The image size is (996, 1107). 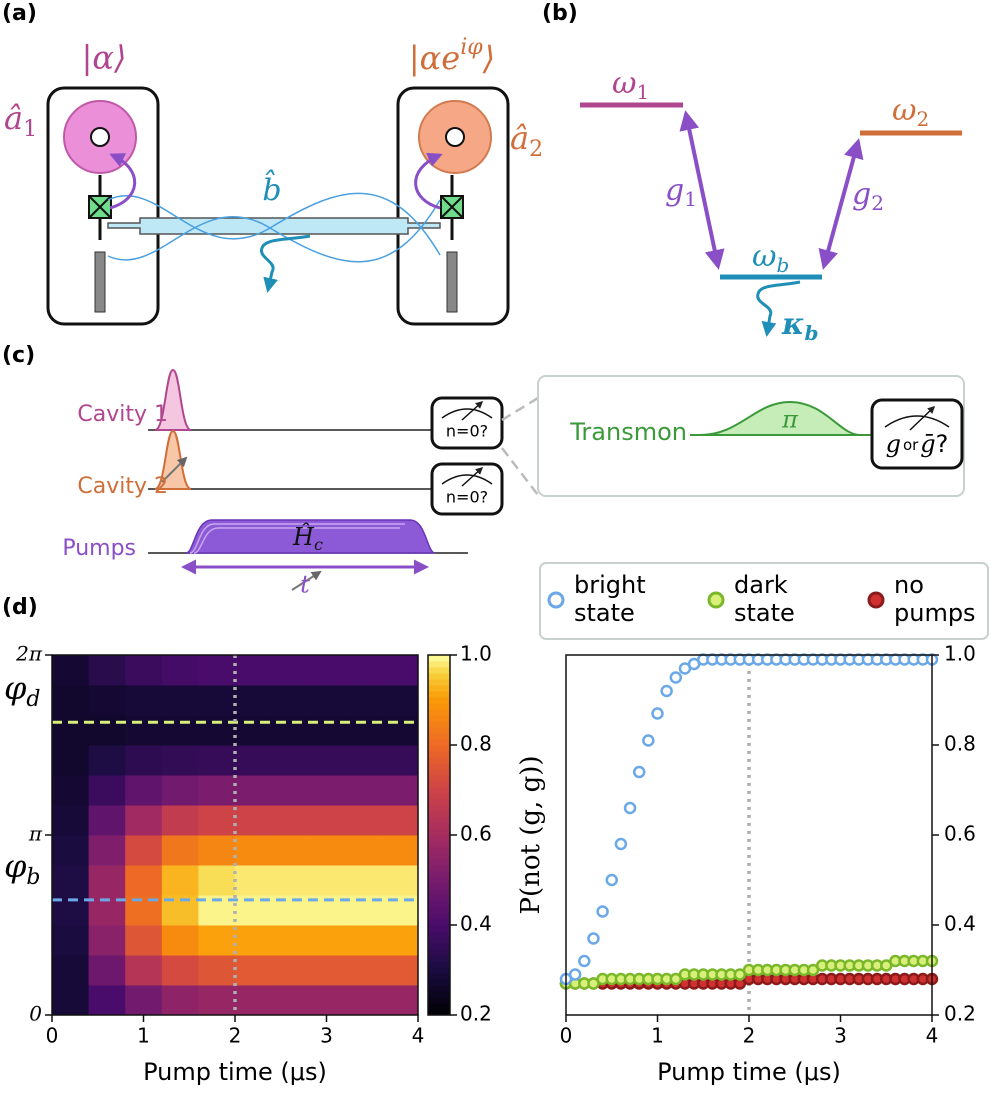 What do you see at coordinates (467, 423) in the screenshot?
I see `measure-box` at bounding box center [467, 423].